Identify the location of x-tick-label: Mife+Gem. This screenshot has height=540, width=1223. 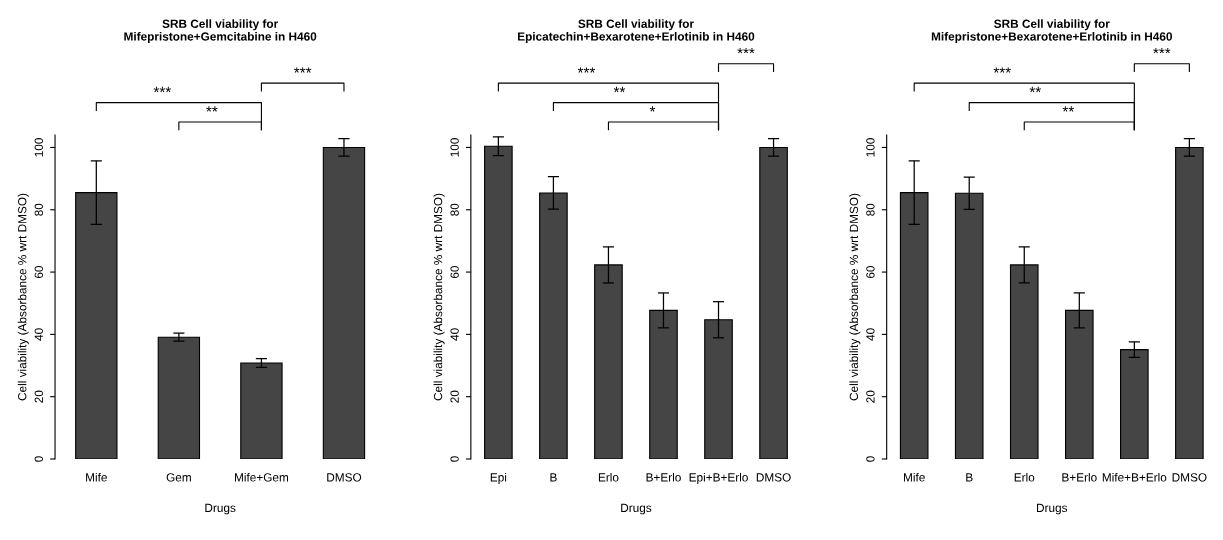
(262, 477).